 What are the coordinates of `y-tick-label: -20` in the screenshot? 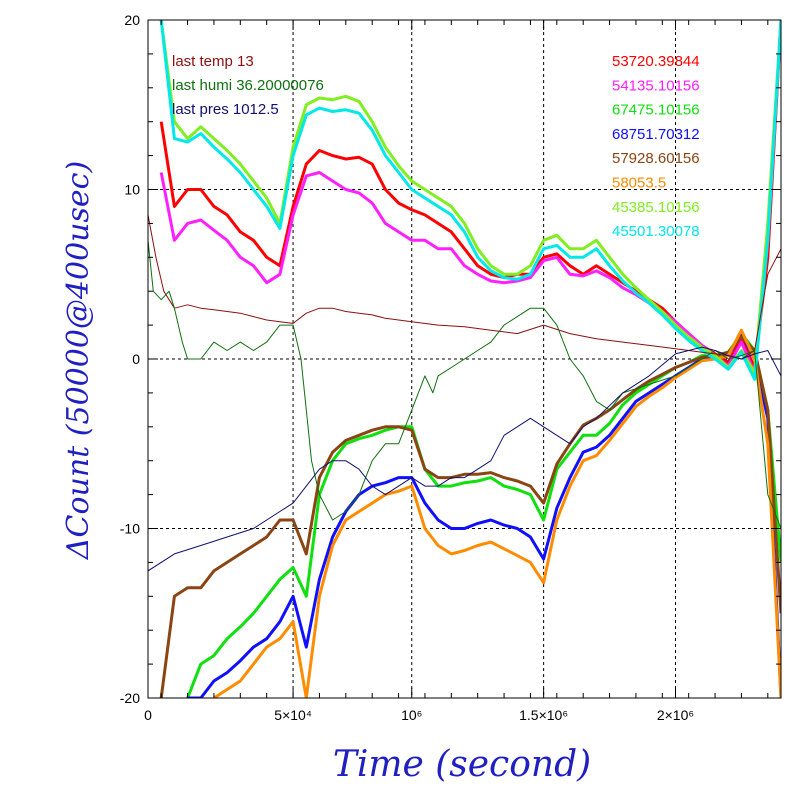 It's located at (130, 698).